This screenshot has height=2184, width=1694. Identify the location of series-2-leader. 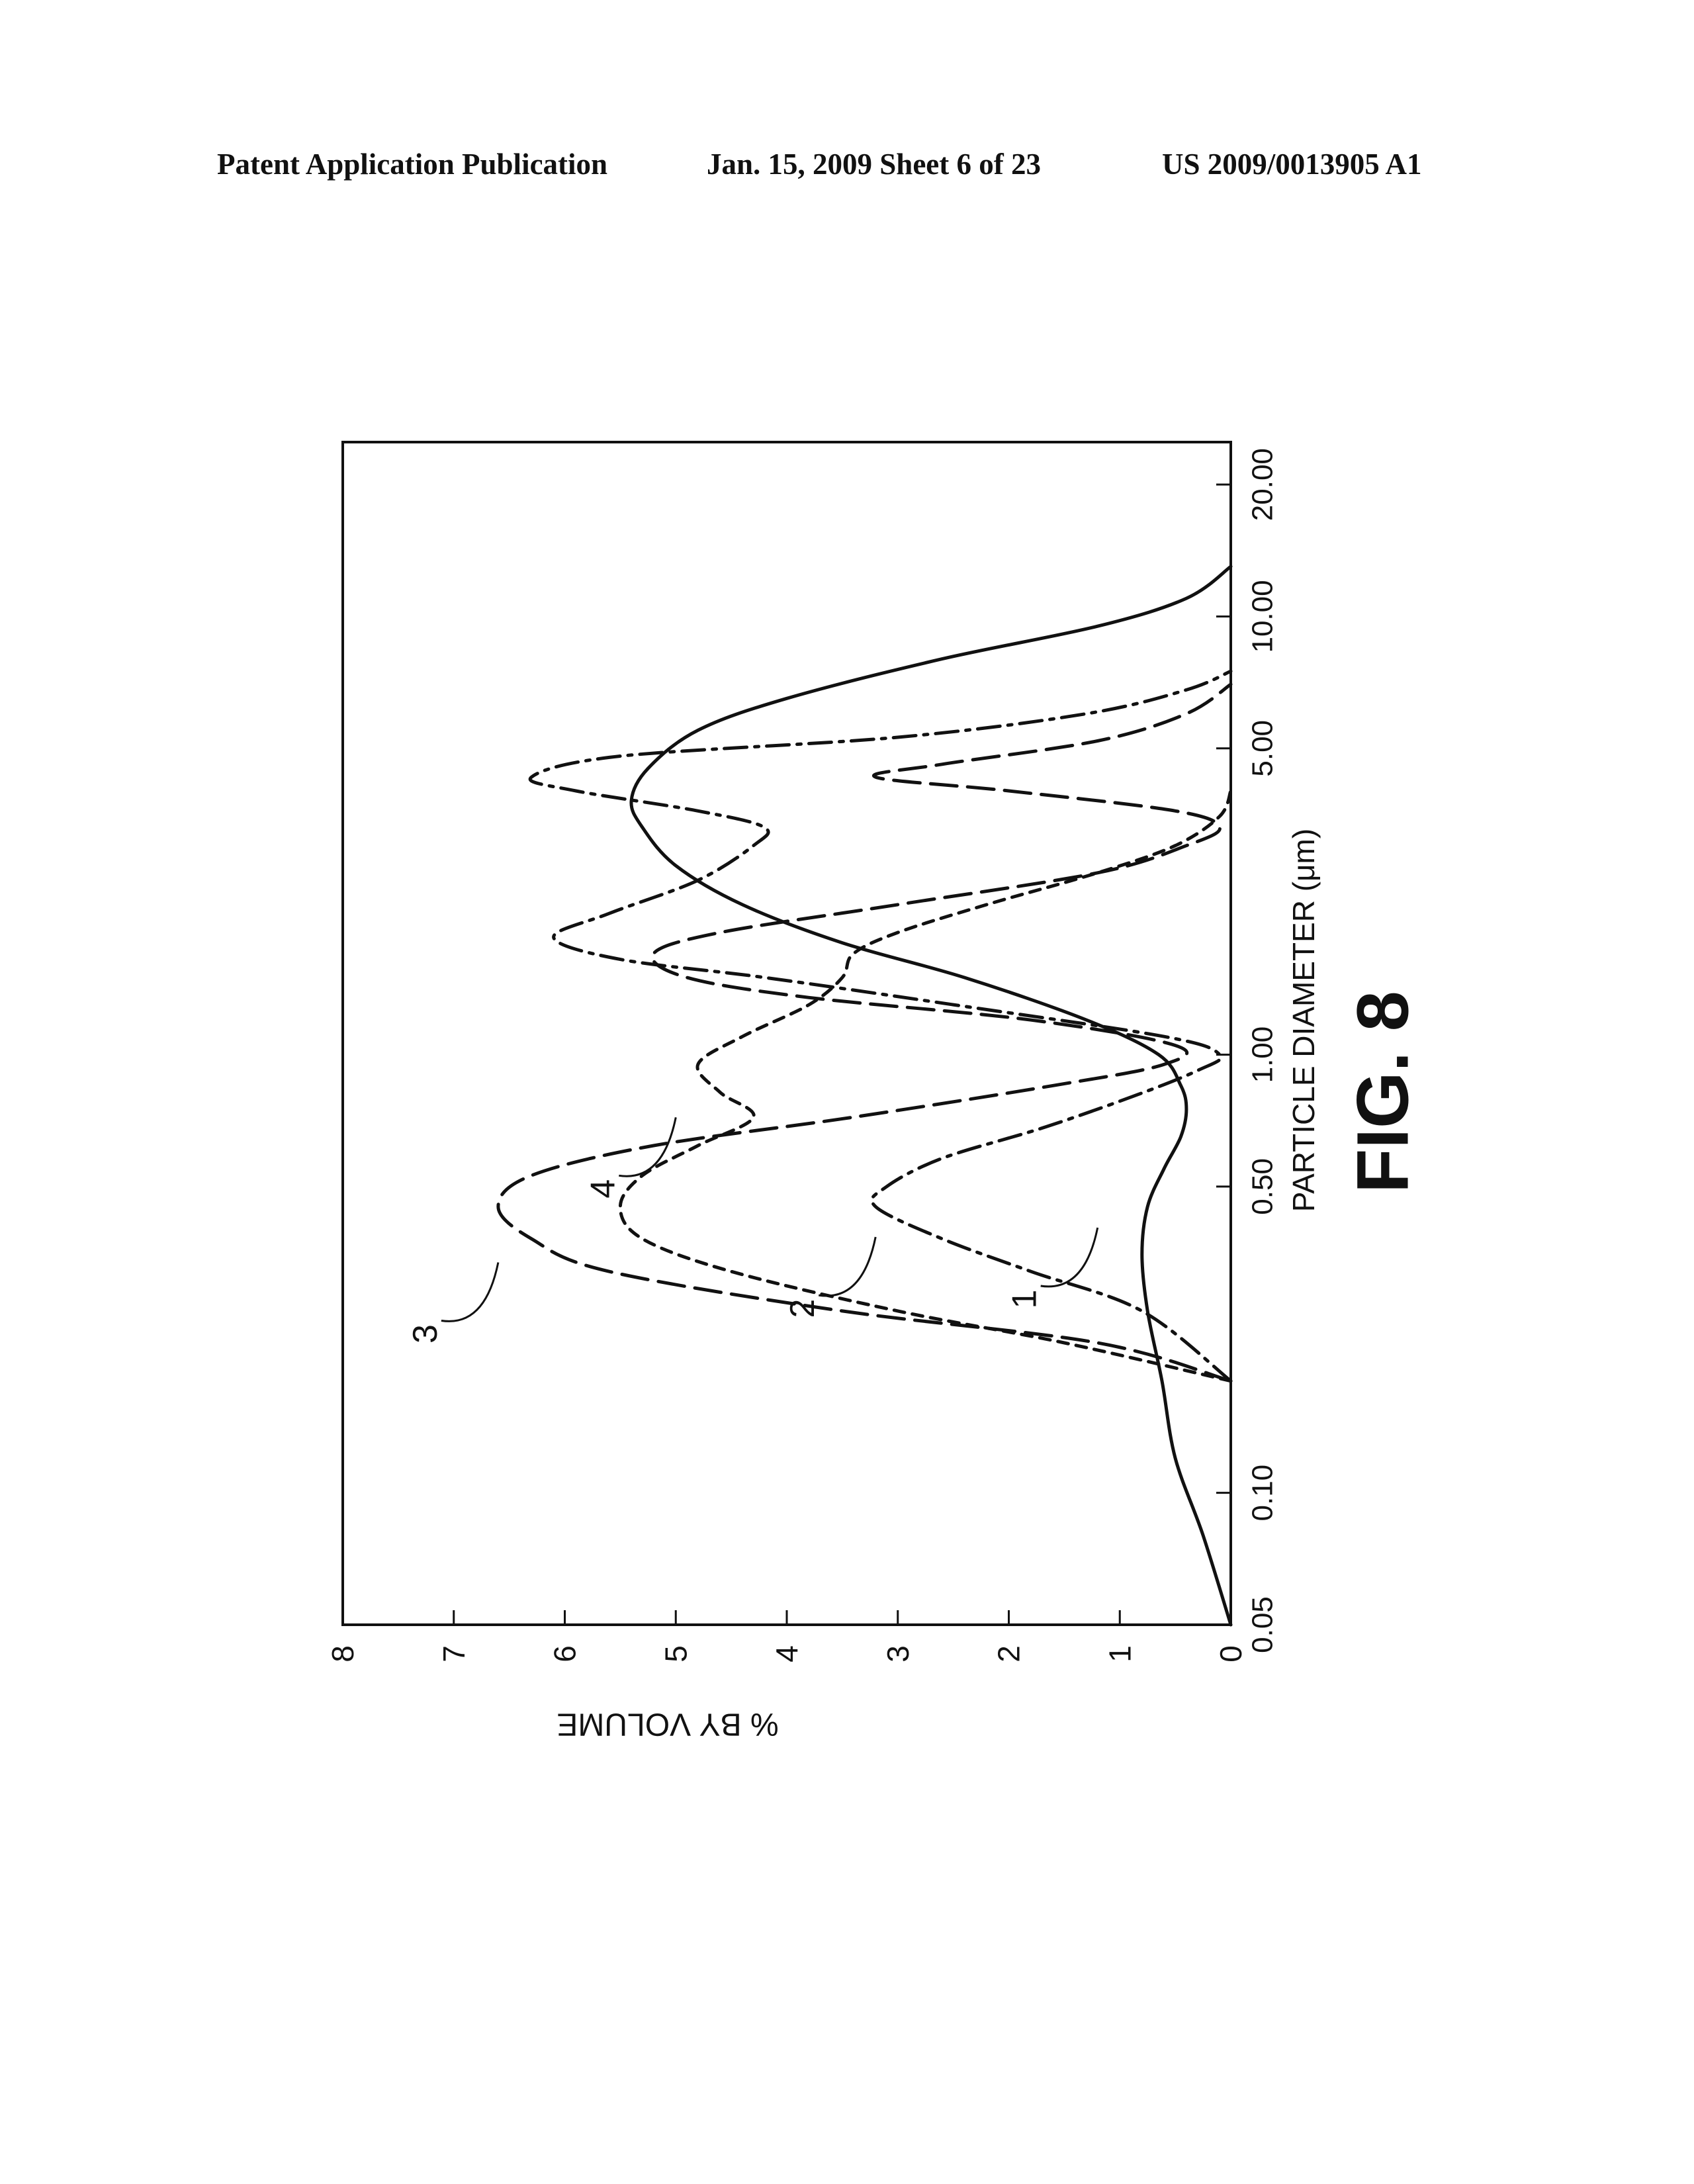
(847, 1267).